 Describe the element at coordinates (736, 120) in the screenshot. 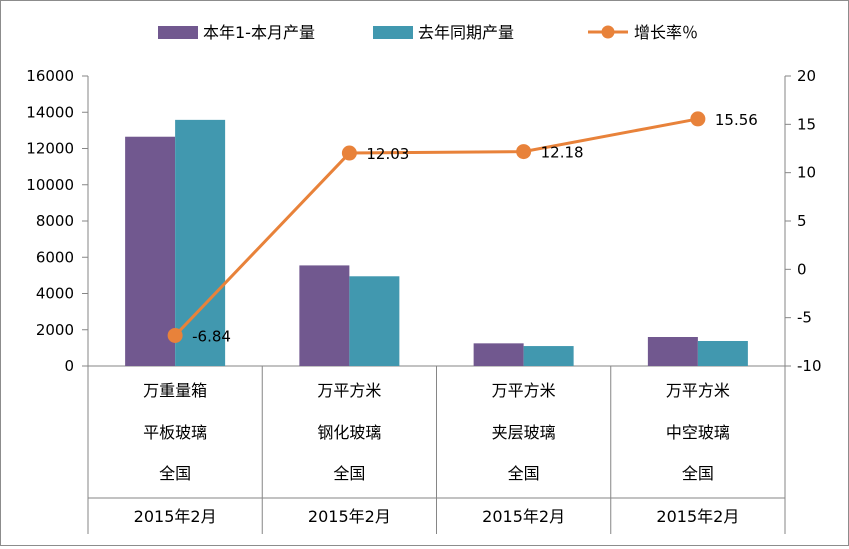

I see `growth-data-label: 15.56` at that location.